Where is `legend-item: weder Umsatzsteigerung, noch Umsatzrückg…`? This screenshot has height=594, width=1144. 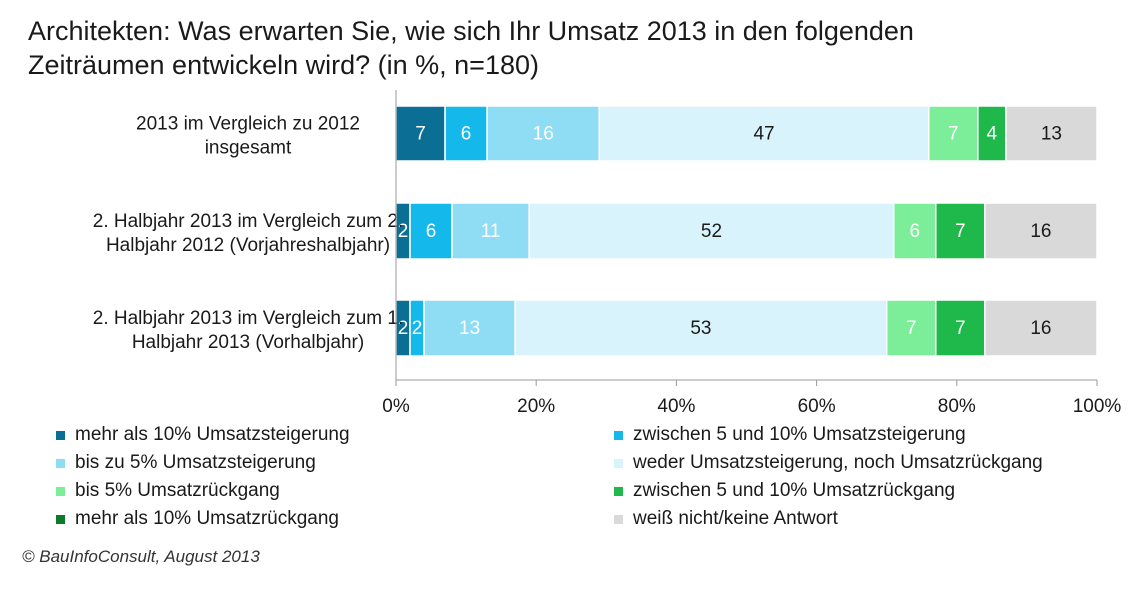
legend-item: weder Umsatzsteigerung, noch Umsatzrückg… is located at coordinates (828, 463).